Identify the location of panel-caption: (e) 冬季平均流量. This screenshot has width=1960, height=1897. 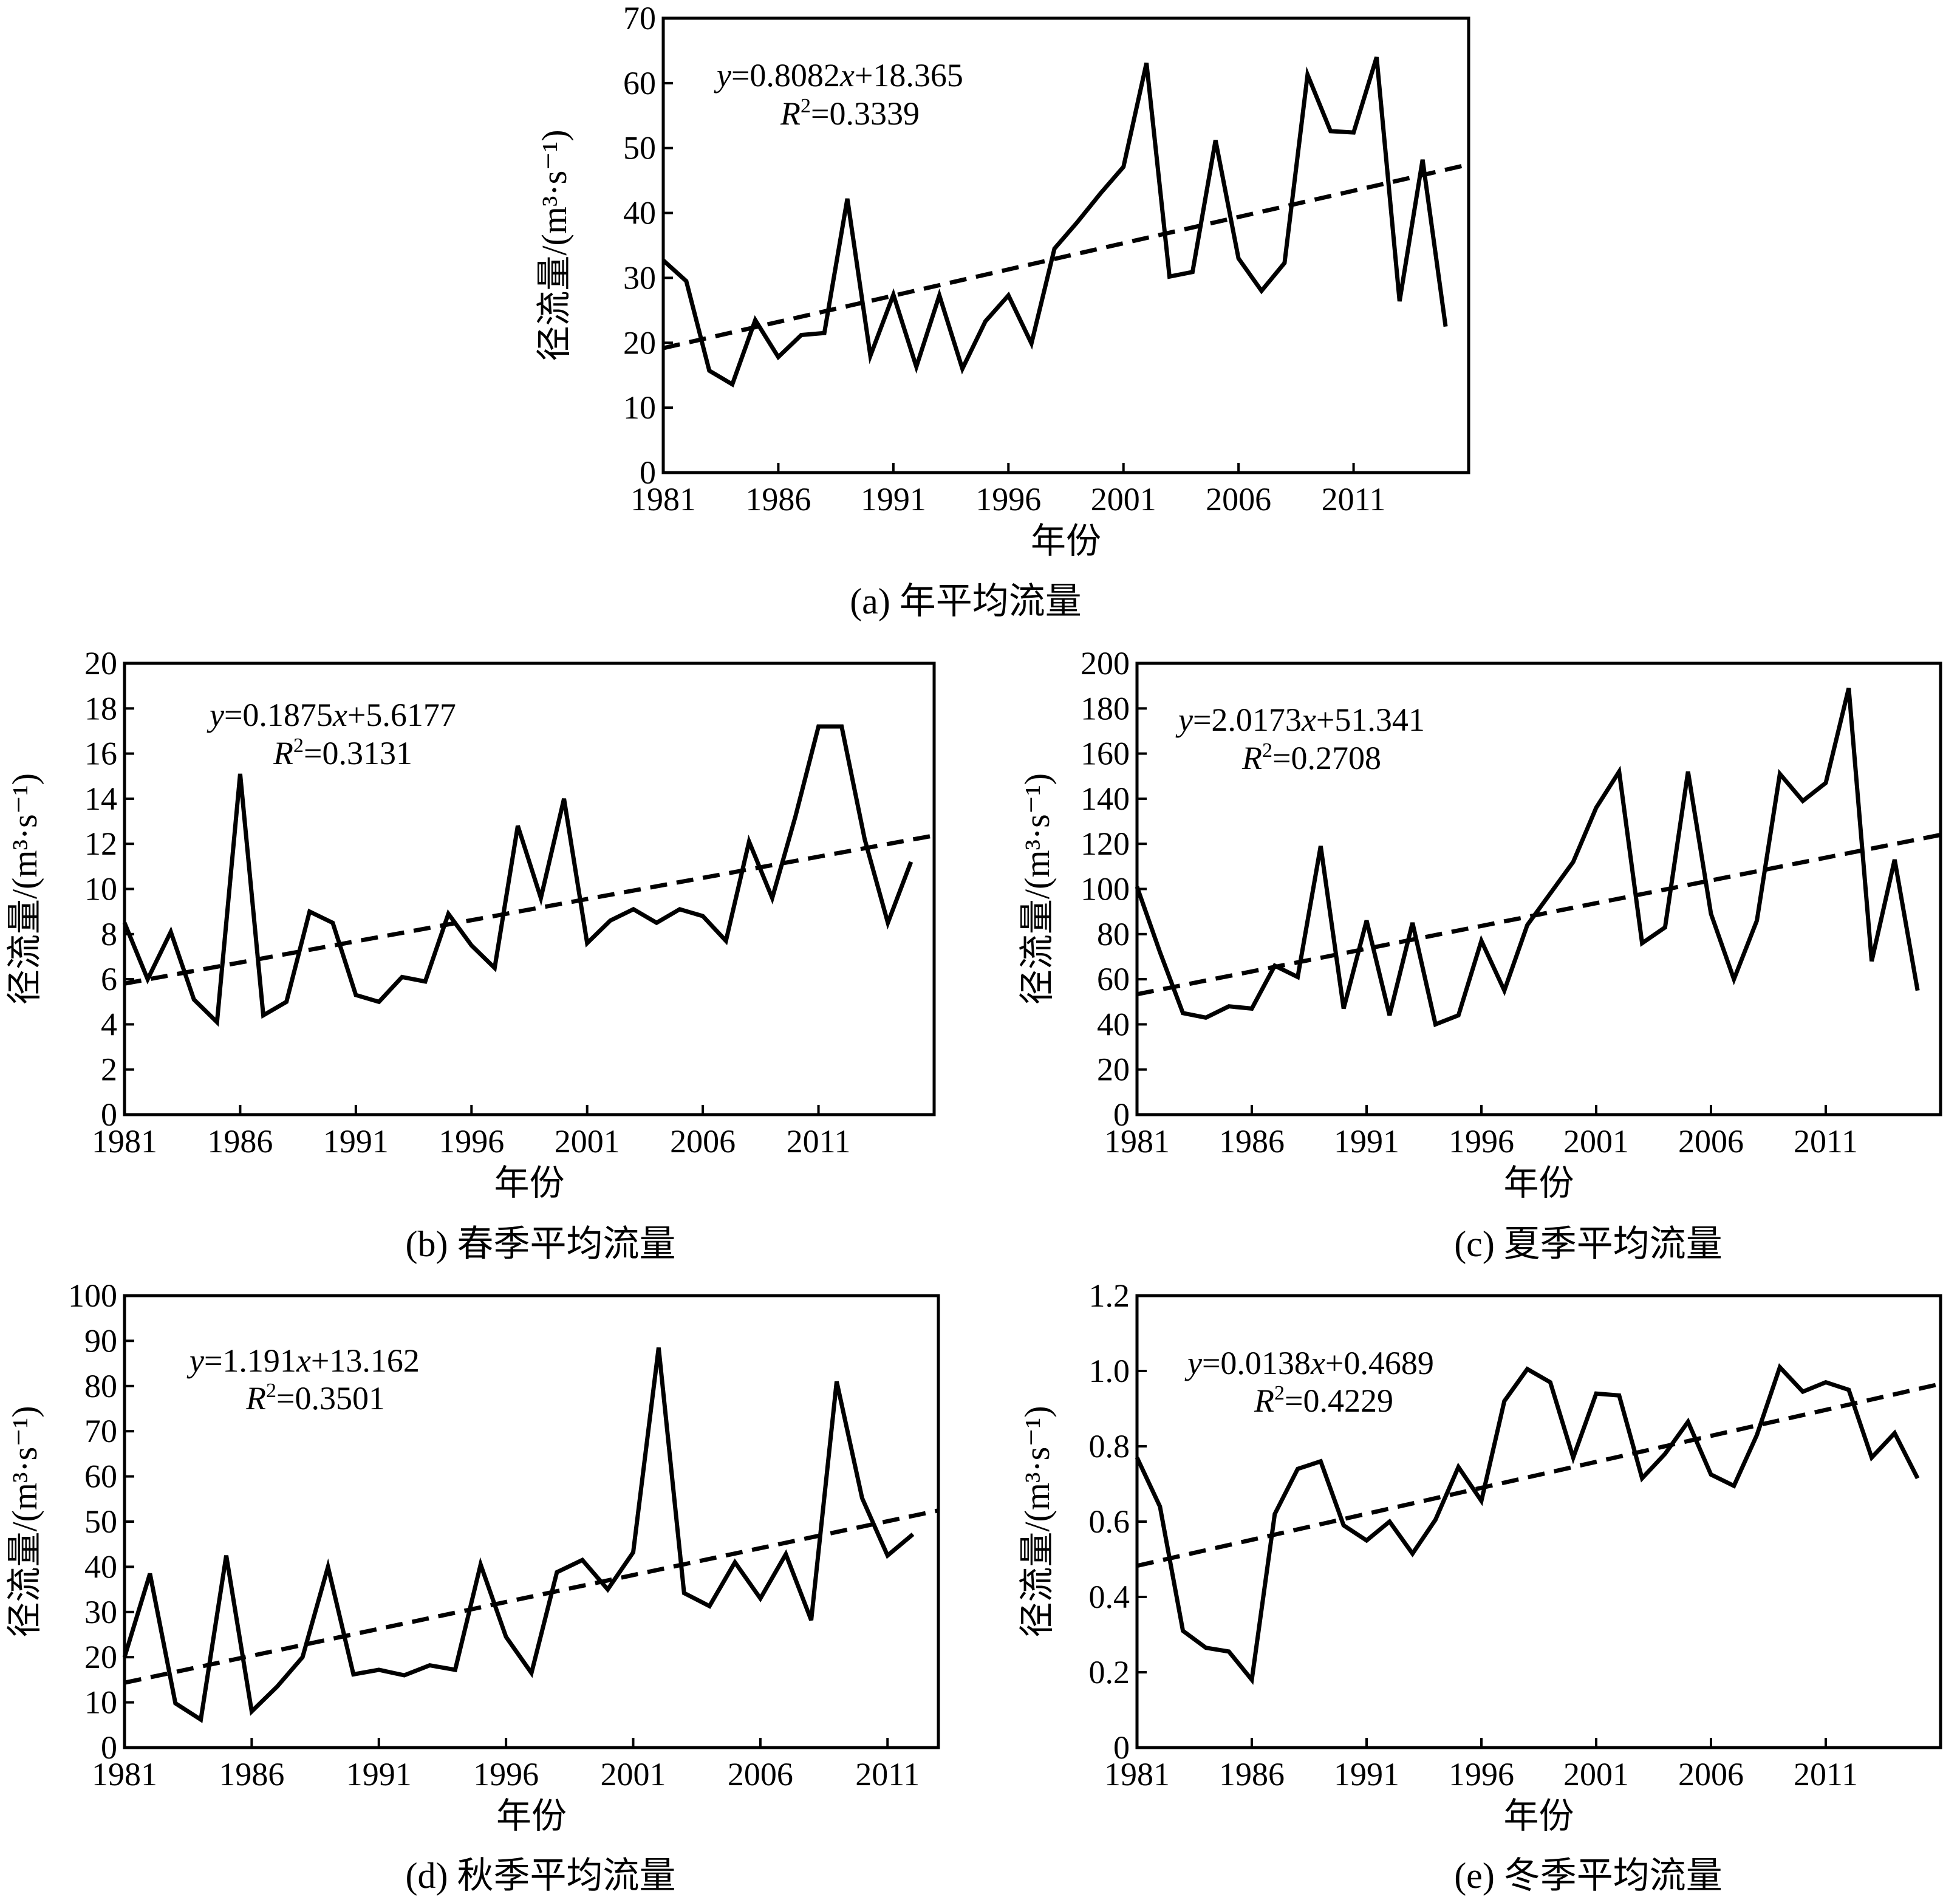
(1588, 1876).